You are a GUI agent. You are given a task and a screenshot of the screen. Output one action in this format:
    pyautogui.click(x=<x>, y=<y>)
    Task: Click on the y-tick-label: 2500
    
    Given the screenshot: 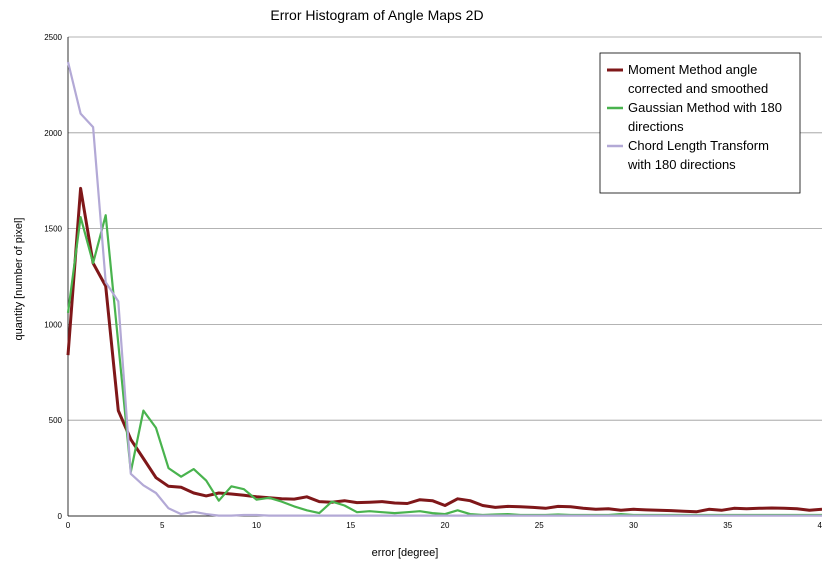 What is the action you would take?
    pyautogui.click(x=53, y=37)
    